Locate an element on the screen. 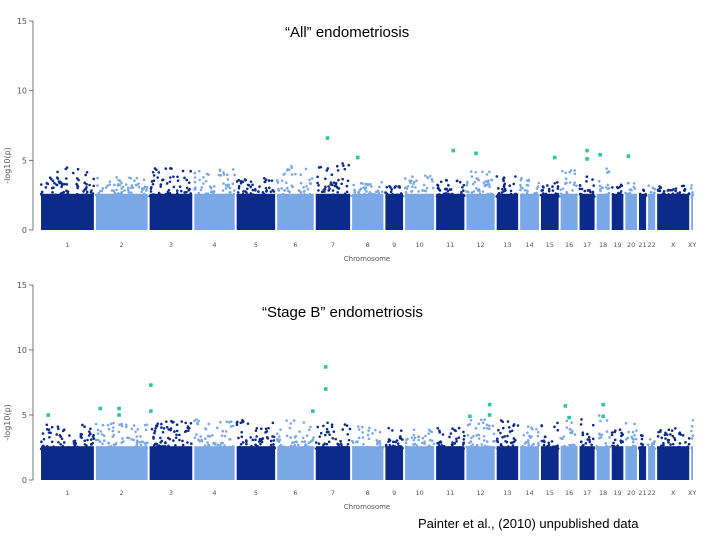 This screenshot has width=720, height=540. y-tick-label: 15 is located at coordinates (22, 21).